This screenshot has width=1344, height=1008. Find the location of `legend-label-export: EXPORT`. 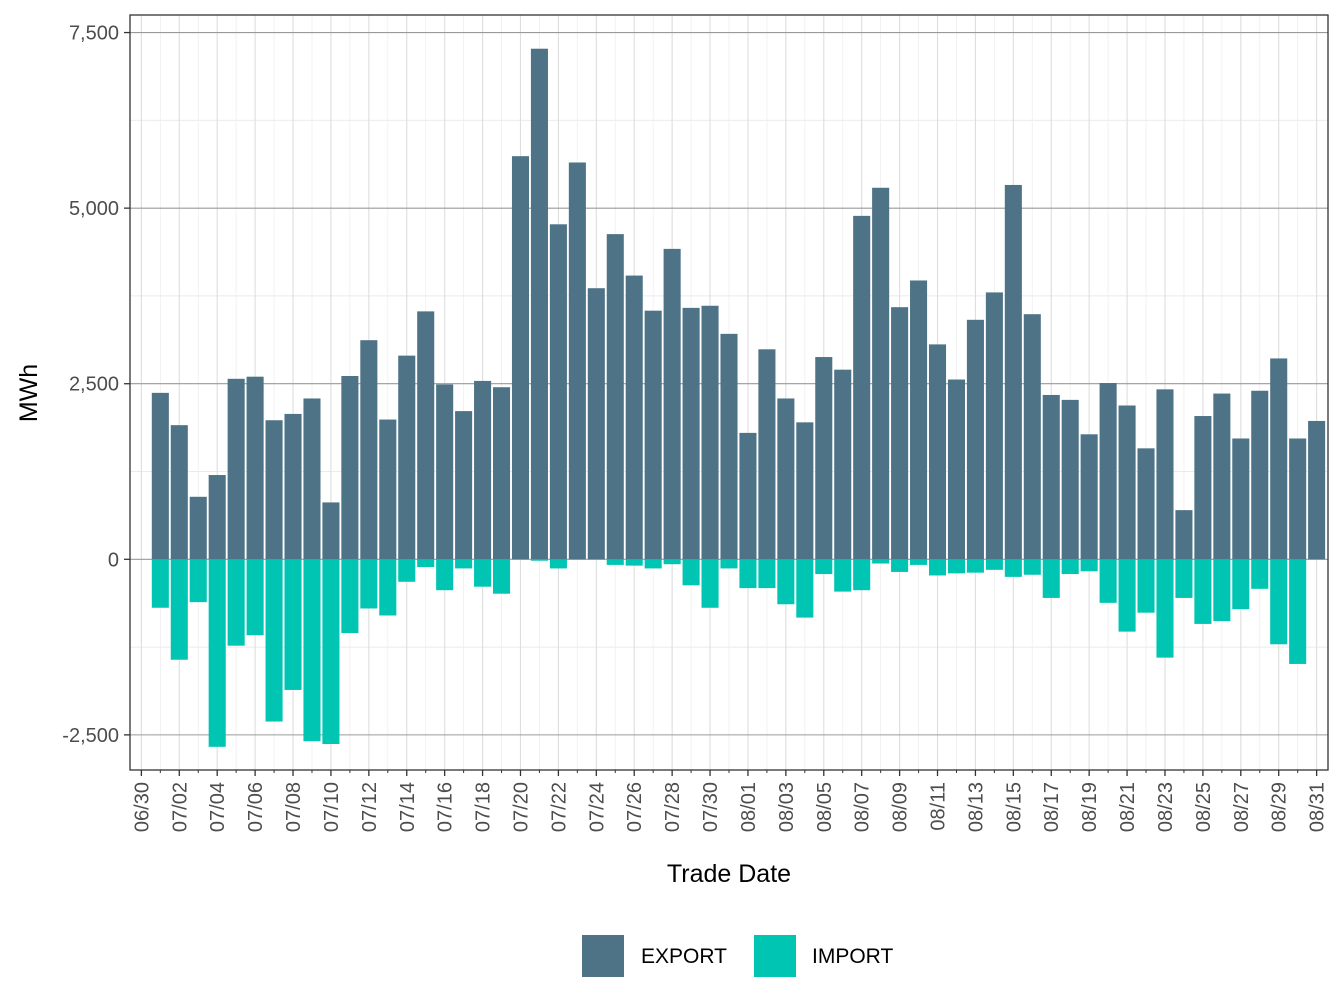

legend-label-export: EXPORT is located at coordinates (684, 956).